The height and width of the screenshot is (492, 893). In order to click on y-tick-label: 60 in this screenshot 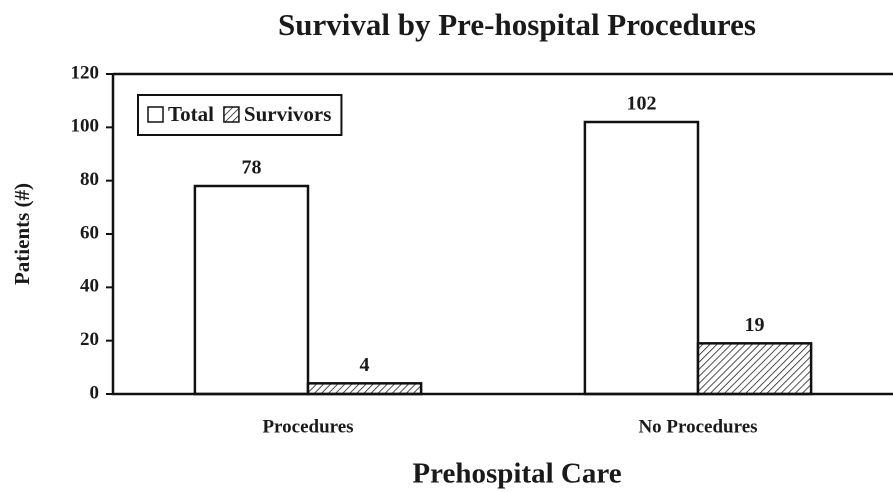, I will do `click(89, 232)`.